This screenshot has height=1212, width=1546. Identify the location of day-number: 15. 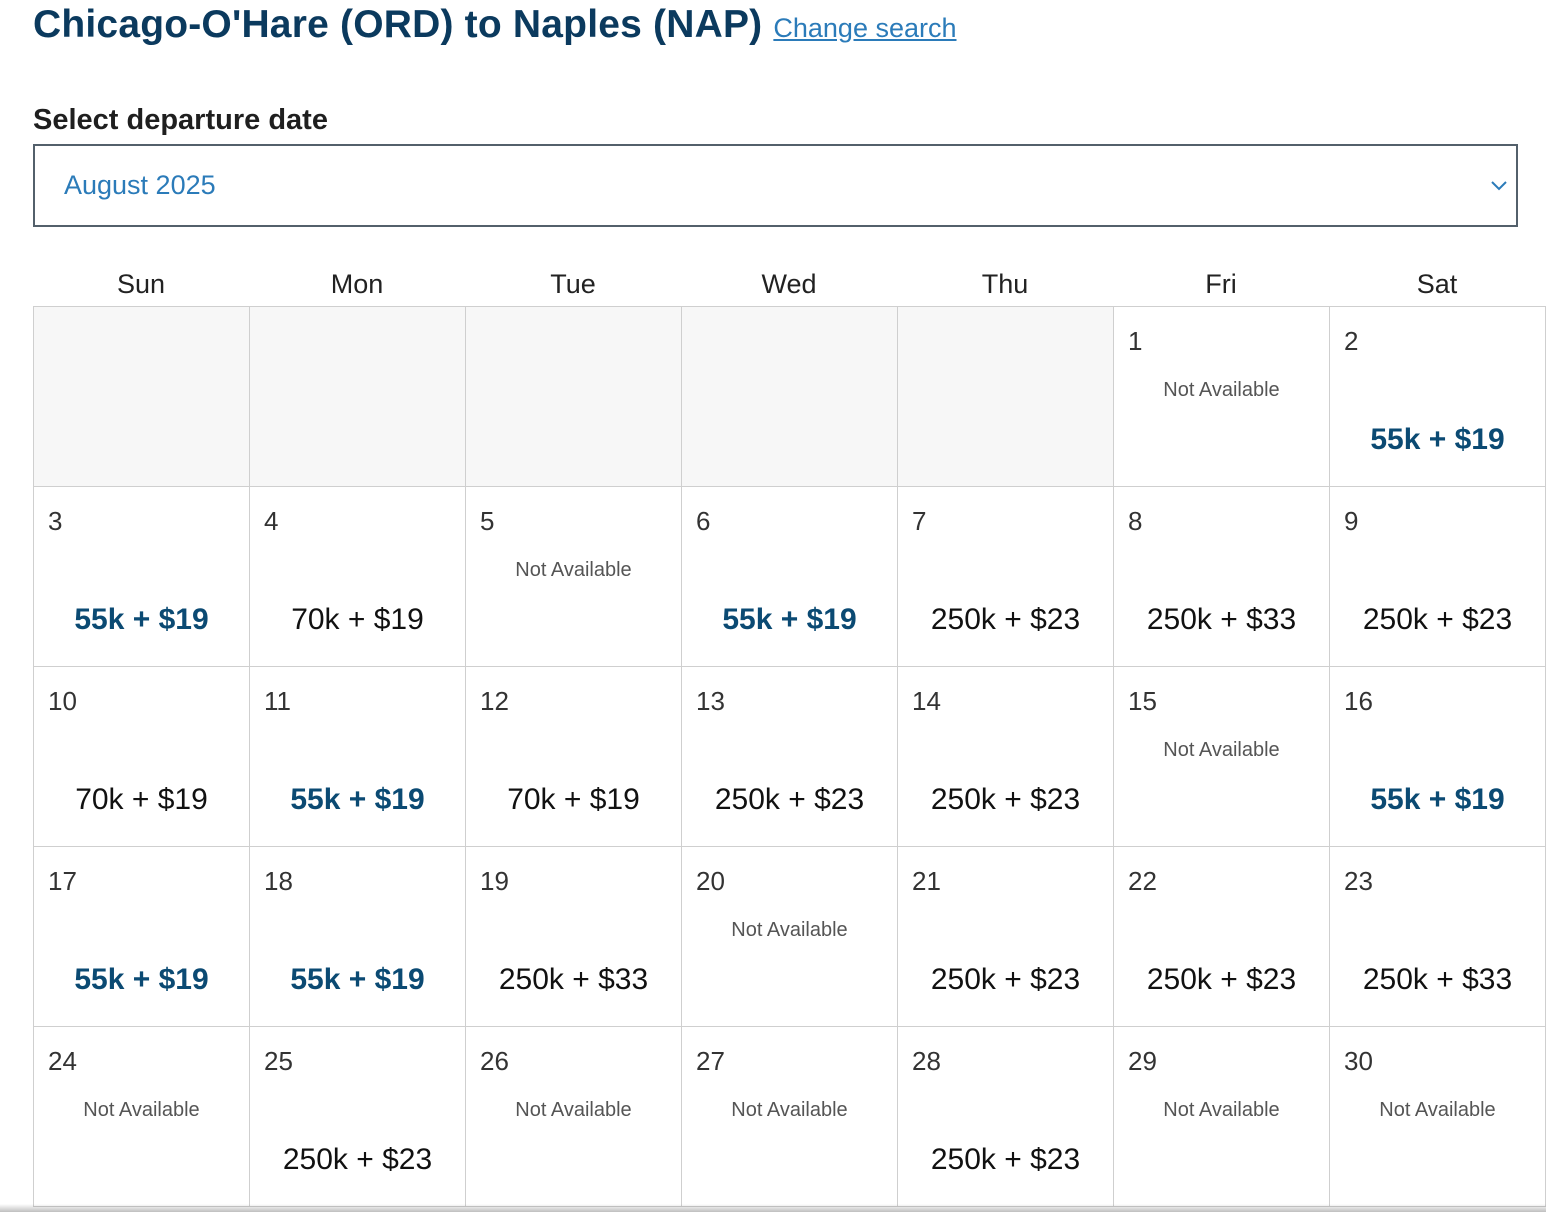
(1142, 701).